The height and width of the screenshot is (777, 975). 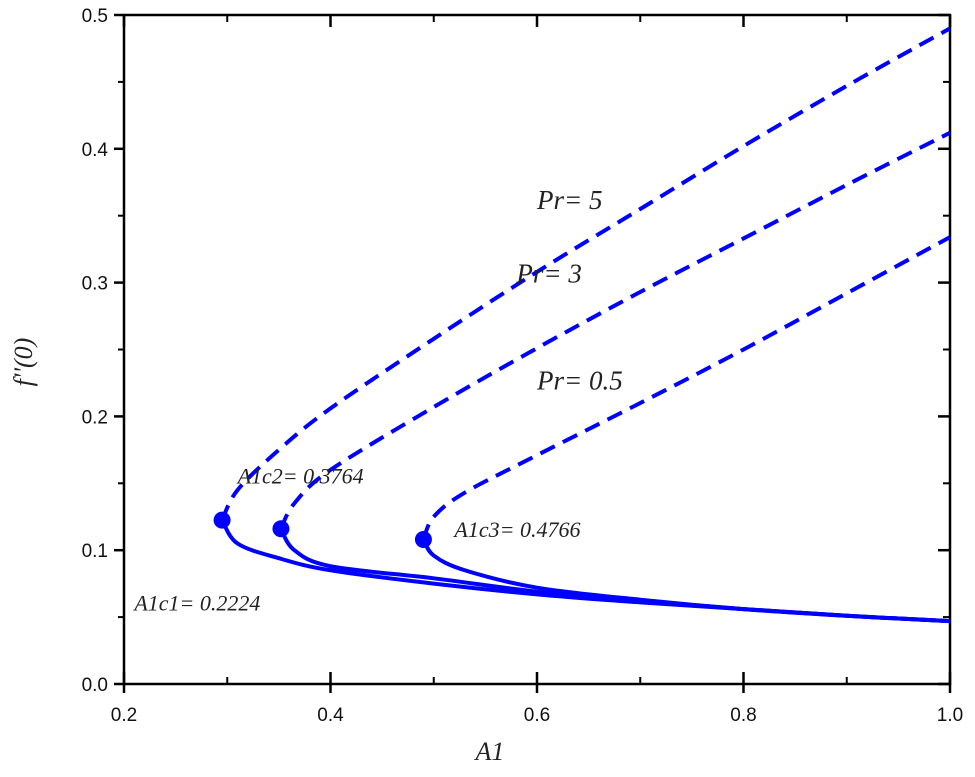 What do you see at coordinates (95, 150) in the screenshot?
I see `y-tick-label: 0.4` at bounding box center [95, 150].